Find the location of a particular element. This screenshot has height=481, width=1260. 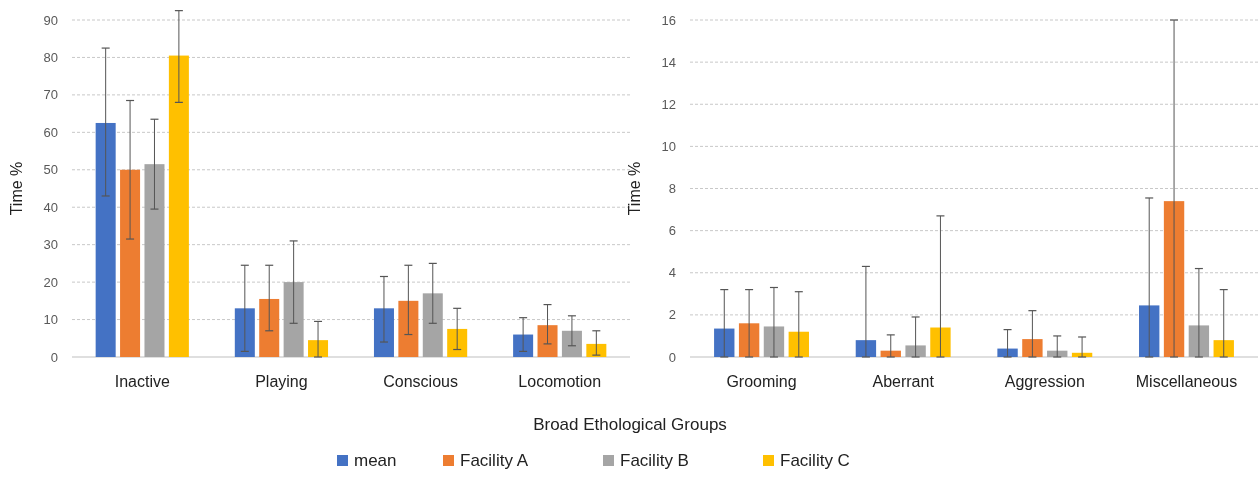

x-tick-label: Locomotion is located at coordinates (560, 381).